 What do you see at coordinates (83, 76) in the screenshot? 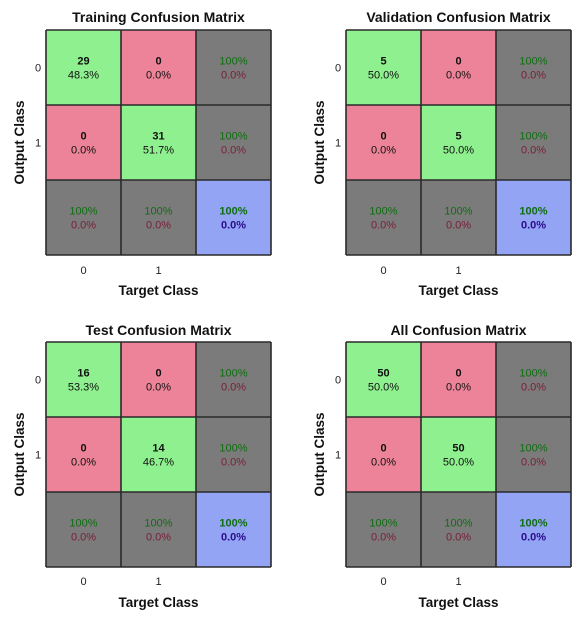
I see `cell-percent: 48.3%` at bounding box center [83, 76].